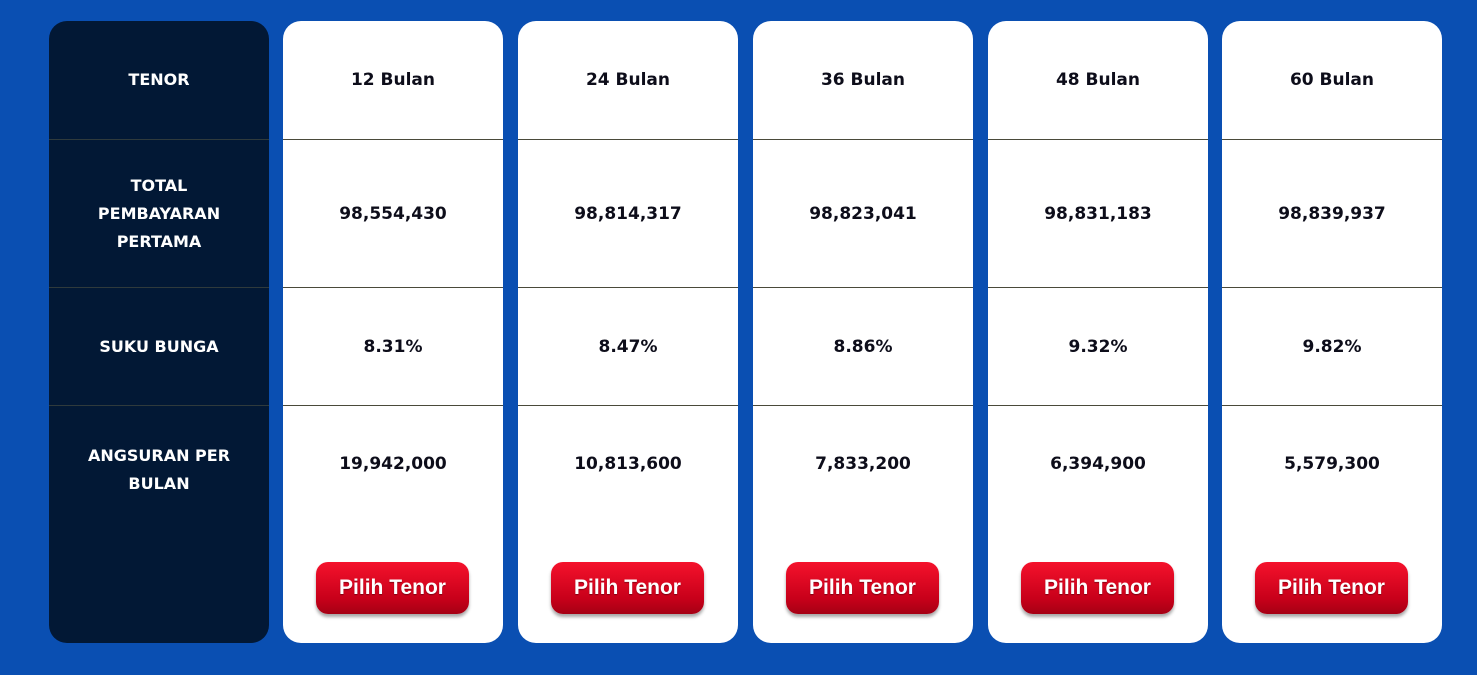 This screenshot has height=675, width=1481. I want to click on suku-bunga-value: 8.47%, so click(628, 346).